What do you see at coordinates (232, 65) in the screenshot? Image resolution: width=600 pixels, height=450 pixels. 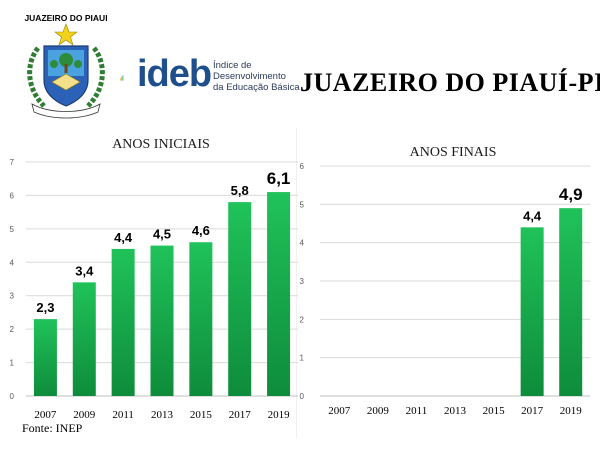 I see `ideb-sub-line: Índice de` at bounding box center [232, 65].